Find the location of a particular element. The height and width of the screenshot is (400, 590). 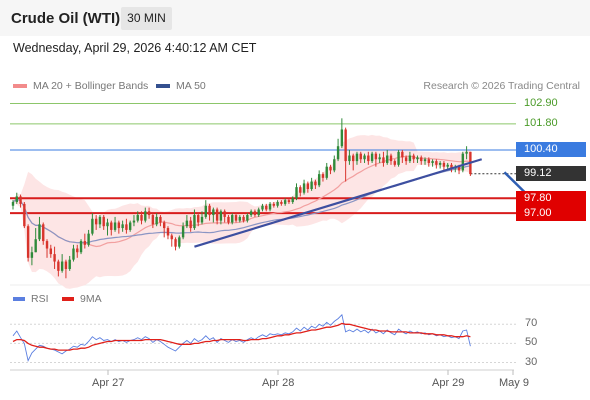

legend-rsi-swatch is located at coordinates (19, 299).